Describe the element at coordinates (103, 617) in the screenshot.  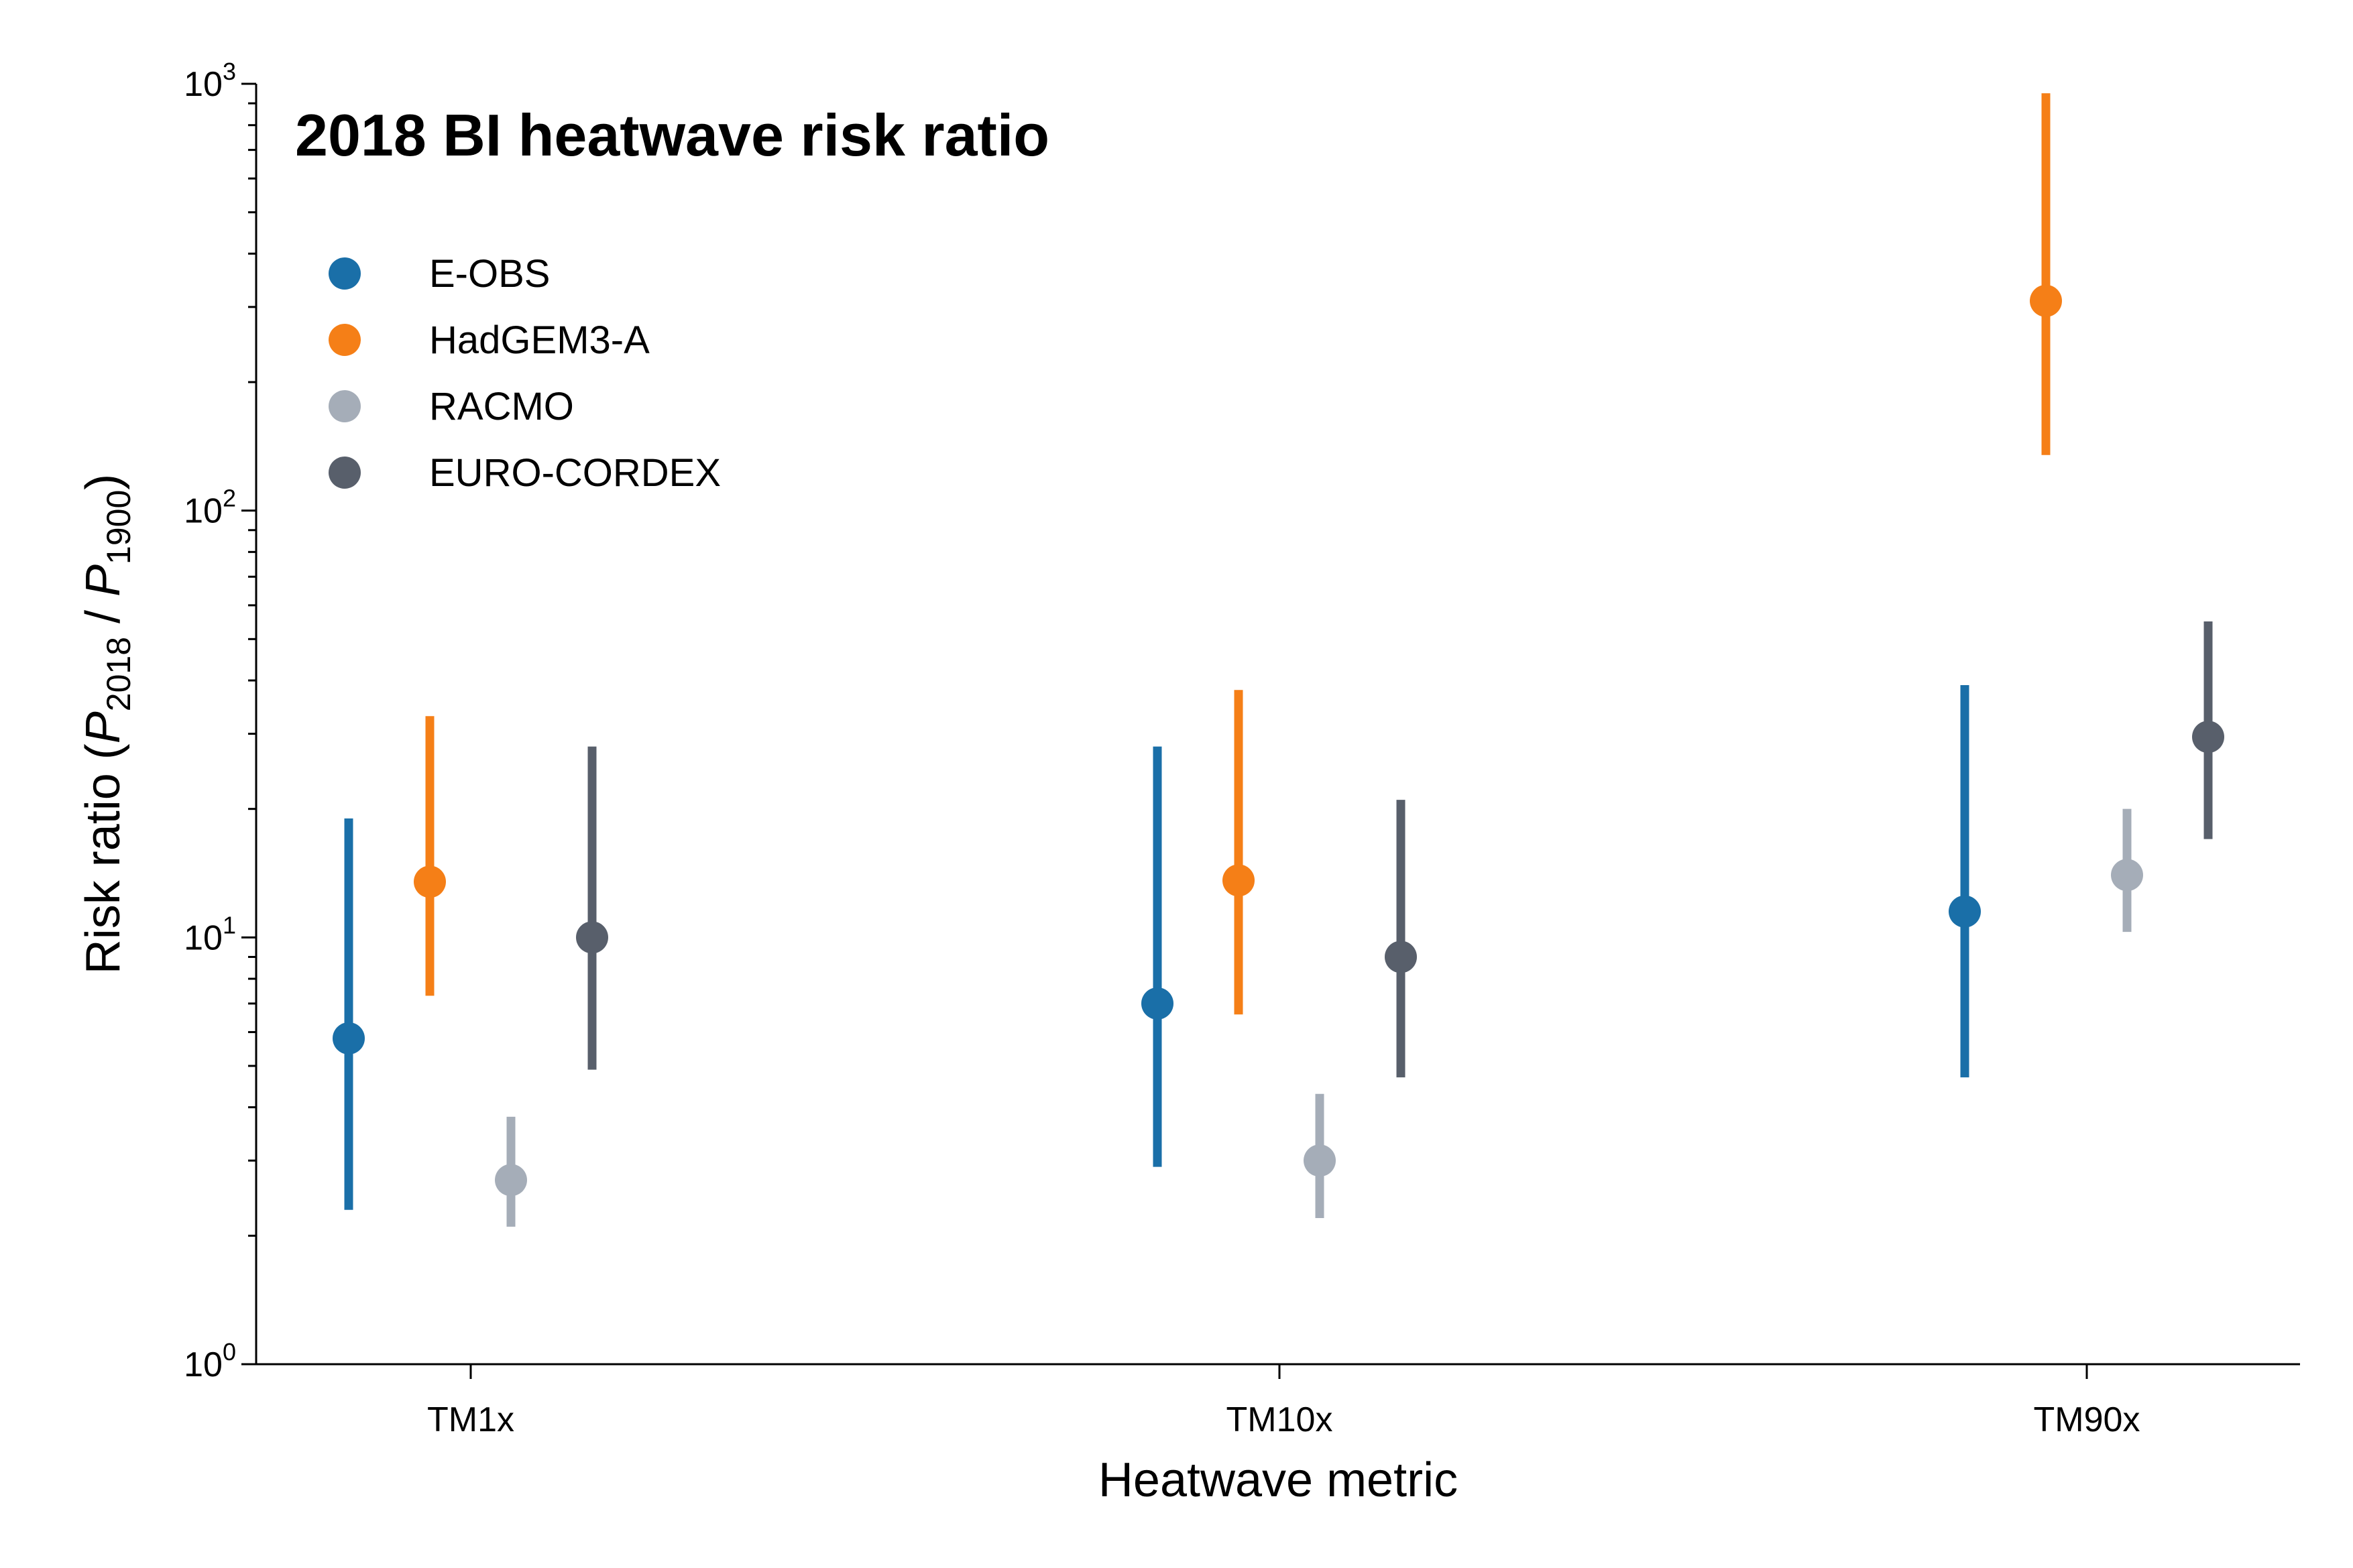
I see `y-axis-label-mid: /` at that location.